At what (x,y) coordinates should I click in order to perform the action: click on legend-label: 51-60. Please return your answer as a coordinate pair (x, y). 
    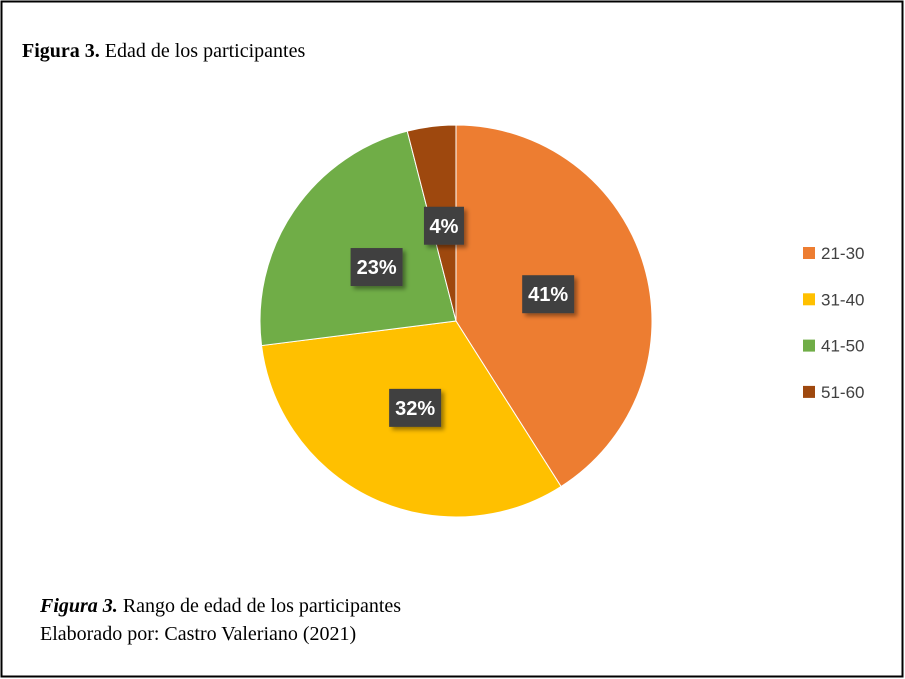
    Looking at the image, I should click on (842, 392).